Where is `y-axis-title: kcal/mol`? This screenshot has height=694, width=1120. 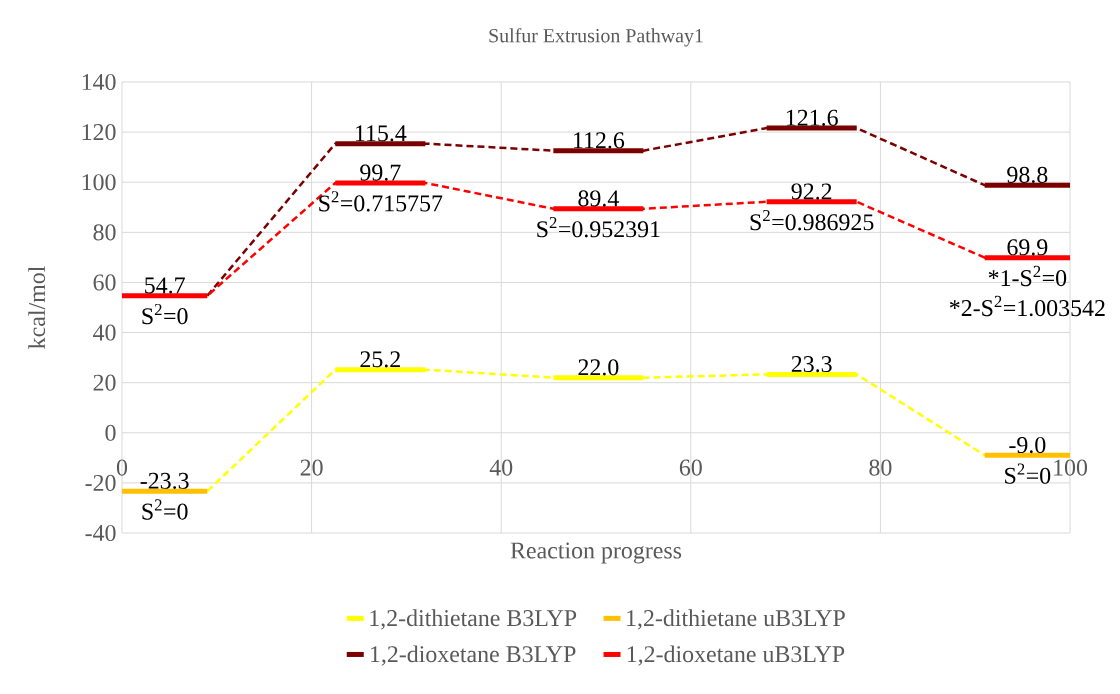
y-axis-title: kcal/mol is located at coordinates (37, 307).